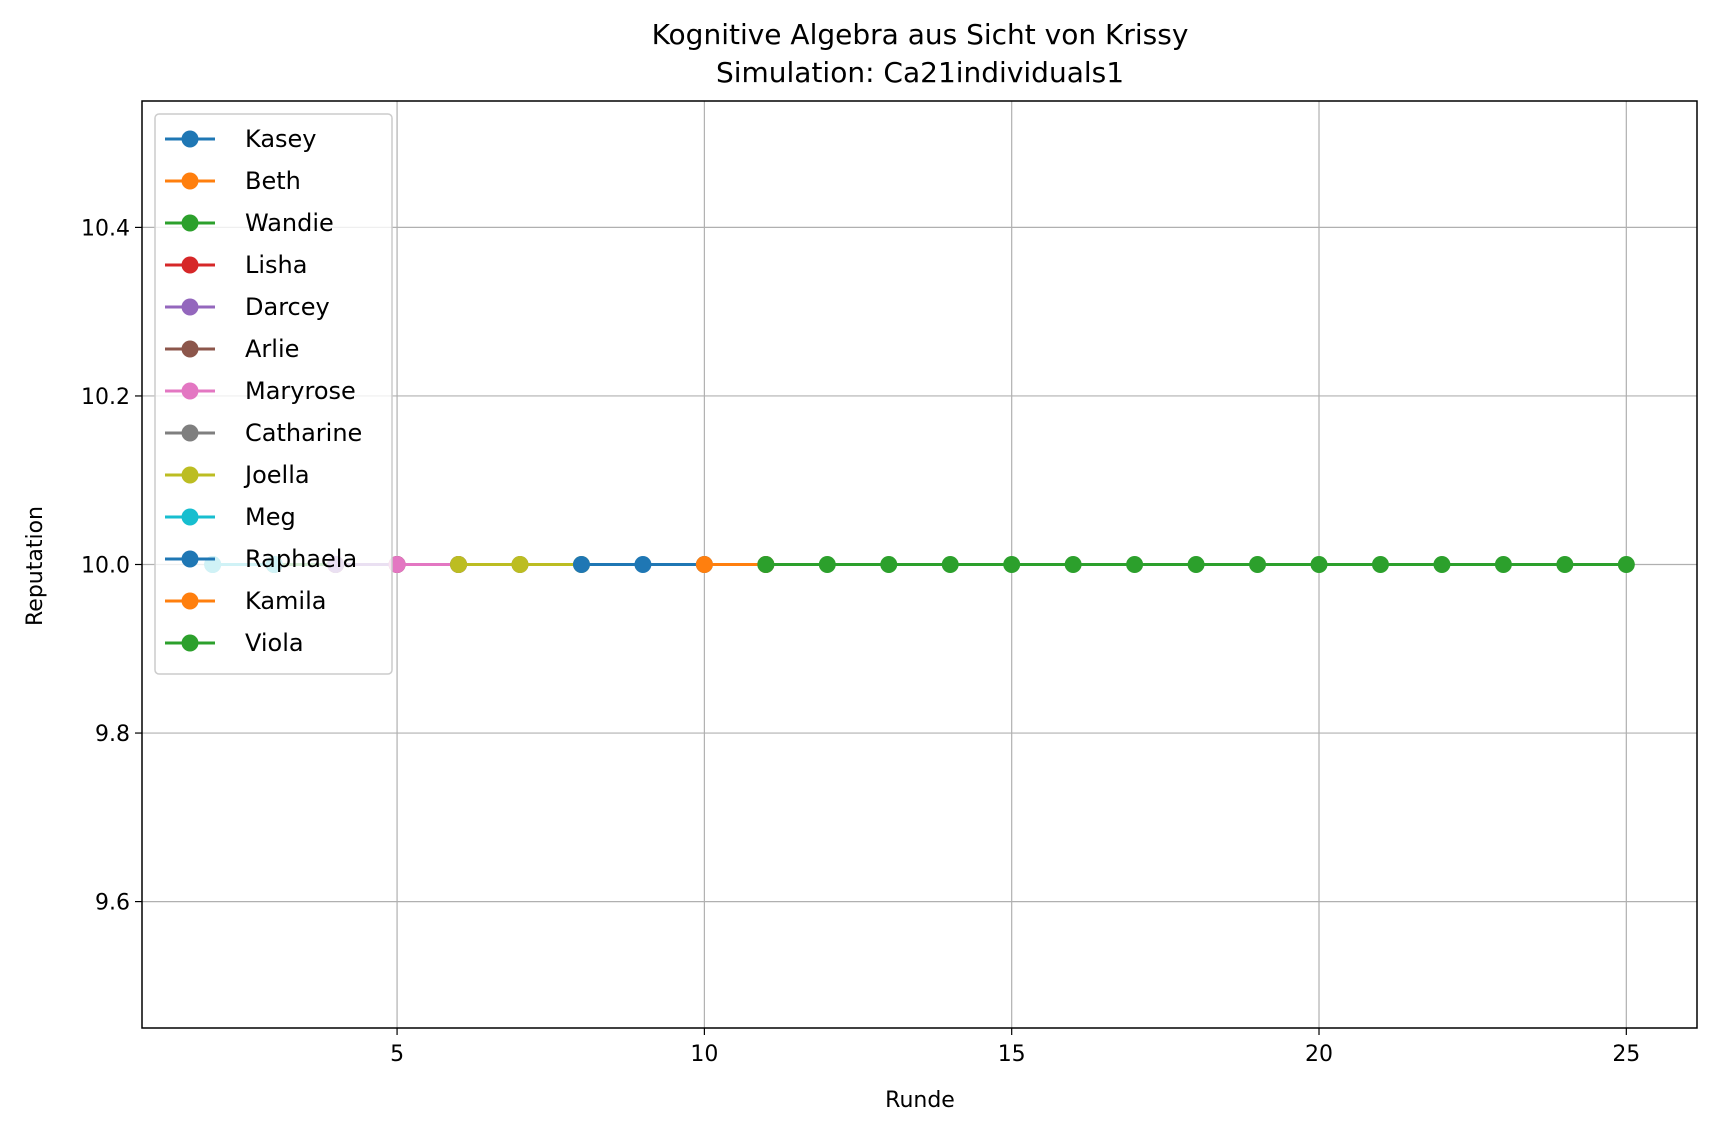 The height and width of the screenshot is (1131, 1710). Describe the element at coordinates (236, 265) in the screenshot. I see `legend-entry: Lisha` at that location.